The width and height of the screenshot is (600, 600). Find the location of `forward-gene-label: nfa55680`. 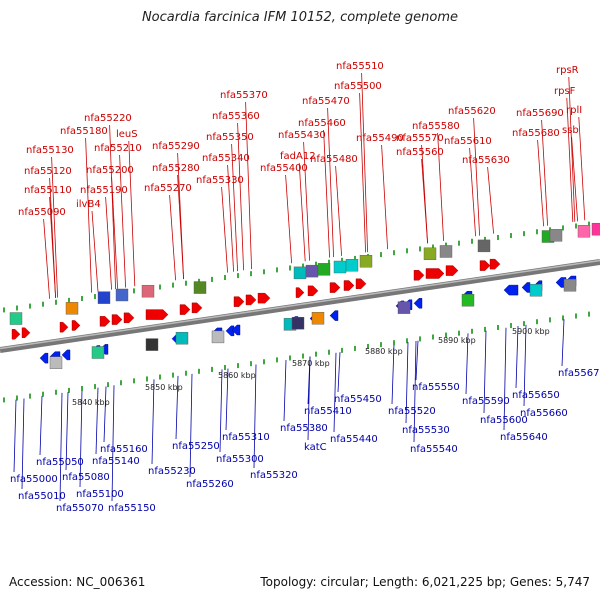

forward-gene-label: nfa55680 is located at coordinates (536, 133).